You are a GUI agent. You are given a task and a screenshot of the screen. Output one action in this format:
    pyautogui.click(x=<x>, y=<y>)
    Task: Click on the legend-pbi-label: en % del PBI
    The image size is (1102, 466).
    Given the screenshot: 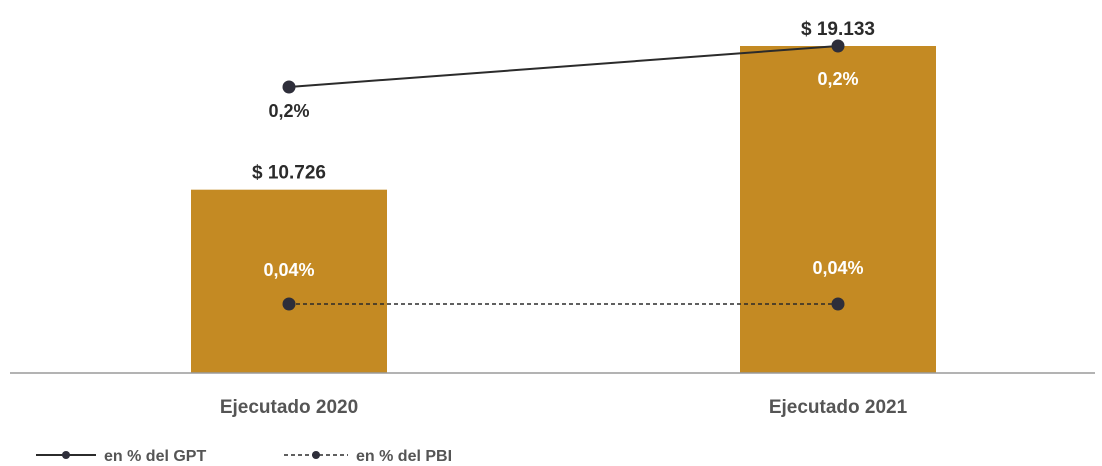 What is the action you would take?
    pyautogui.click(x=404, y=456)
    